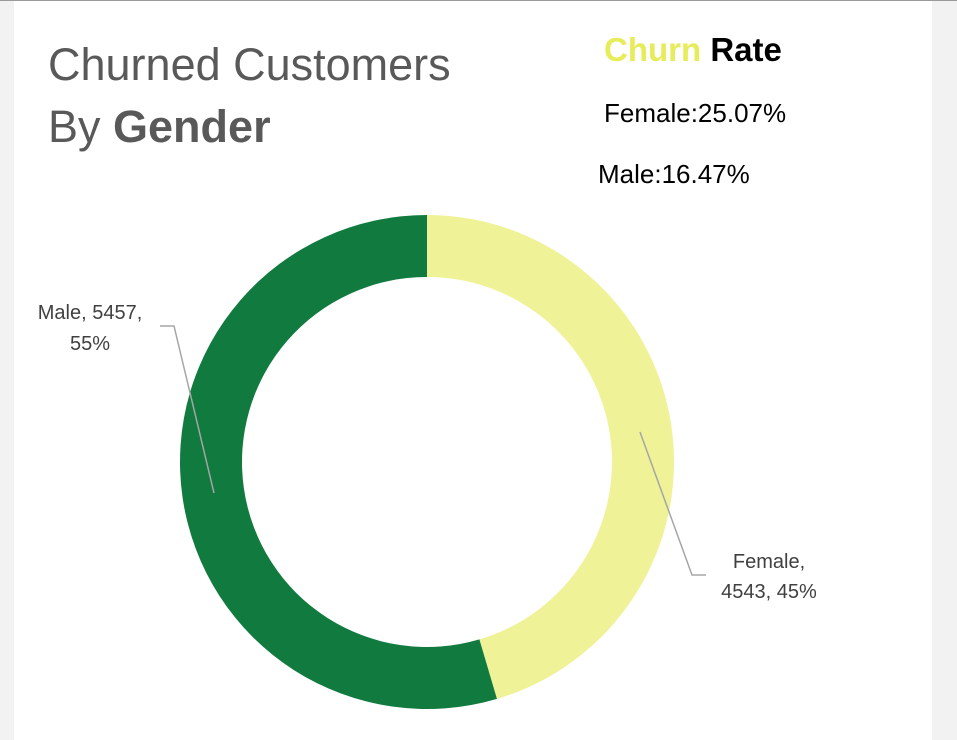 This screenshot has height=740, width=957. What do you see at coordinates (653, 49) in the screenshot?
I see `churn-word: Churn` at bounding box center [653, 49].